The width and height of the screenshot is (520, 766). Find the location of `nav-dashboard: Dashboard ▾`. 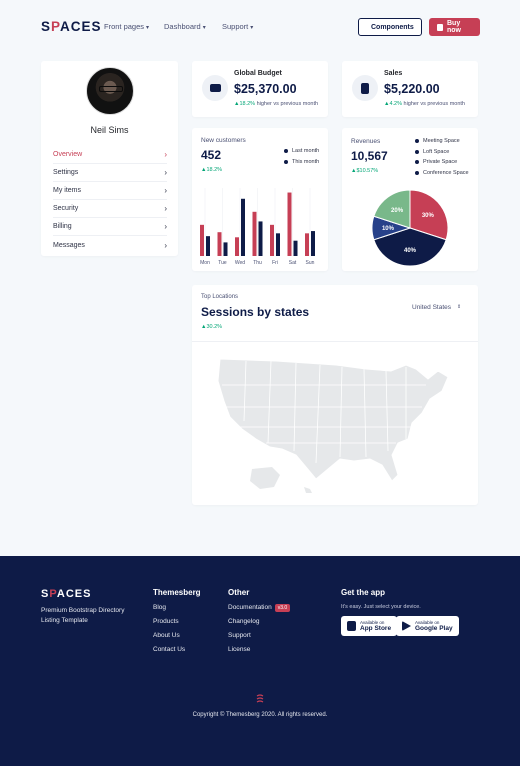

nav-dashboard: Dashboard ▾ is located at coordinates (185, 26).